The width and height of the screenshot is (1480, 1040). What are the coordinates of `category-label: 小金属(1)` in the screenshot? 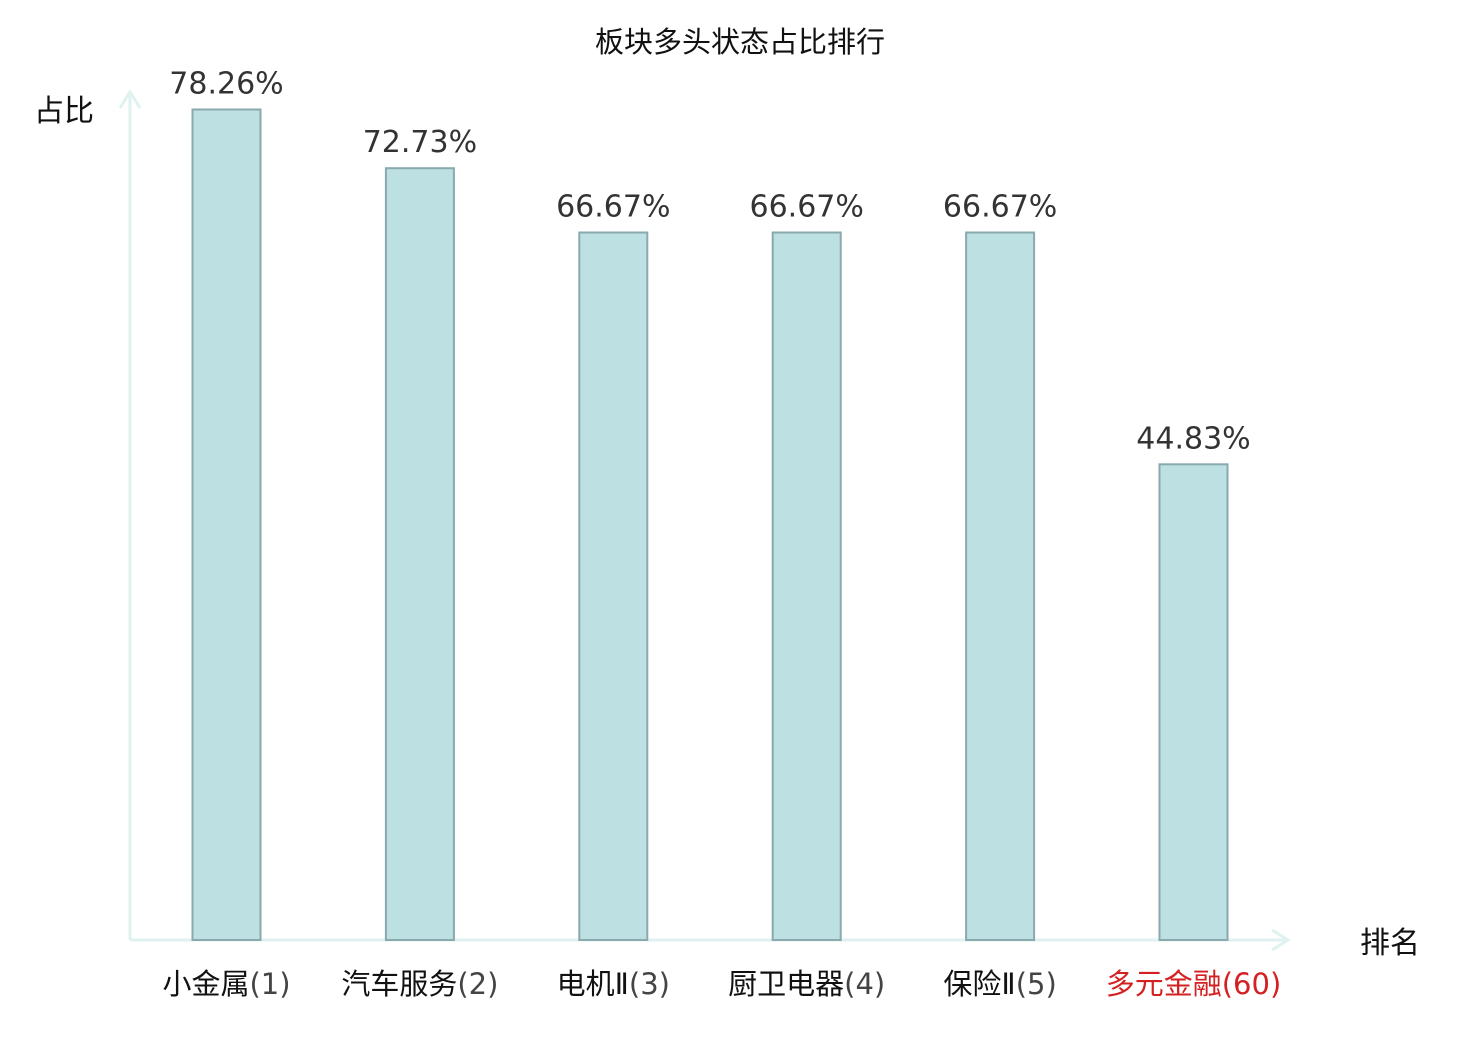 It's located at (226, 984).